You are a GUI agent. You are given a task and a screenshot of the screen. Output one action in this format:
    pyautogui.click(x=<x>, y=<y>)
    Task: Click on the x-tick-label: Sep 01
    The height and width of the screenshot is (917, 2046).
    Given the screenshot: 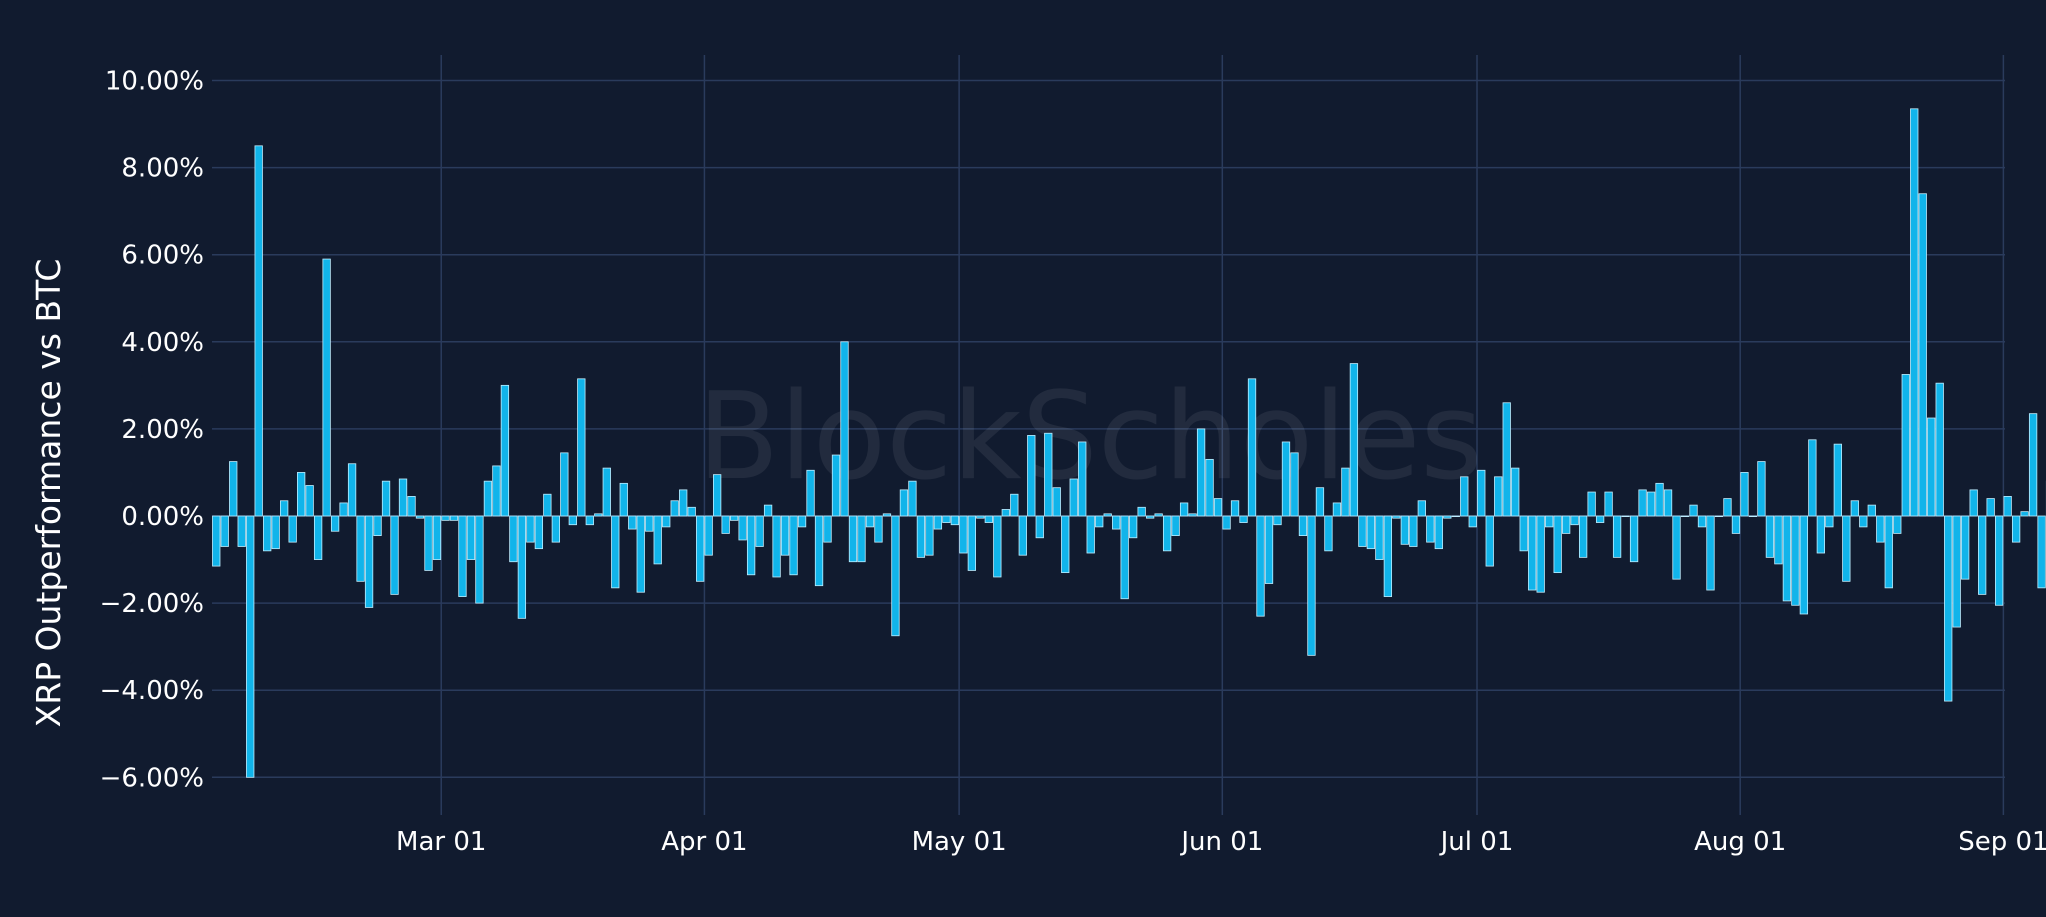 What is the action you would take?
    pyautogui.click(x=2002, y=842)
    